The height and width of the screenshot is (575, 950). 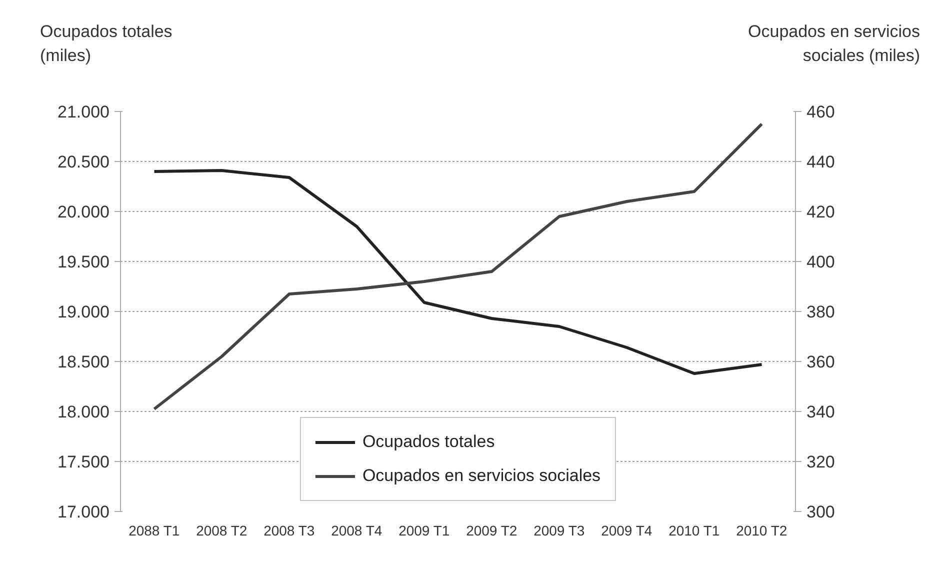 I want to click on y-tick-label: 17.000, so click(x=84, y=512).